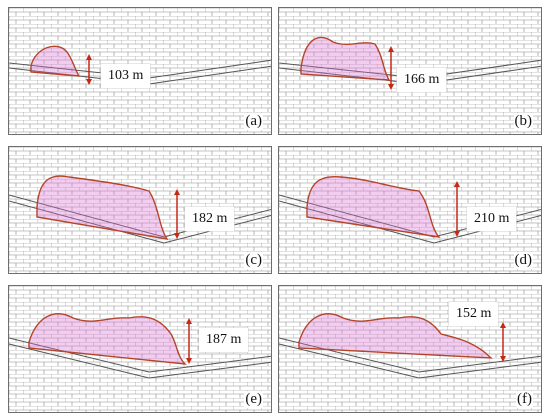  I want to click on panel-label: (c), so click(253, 260).